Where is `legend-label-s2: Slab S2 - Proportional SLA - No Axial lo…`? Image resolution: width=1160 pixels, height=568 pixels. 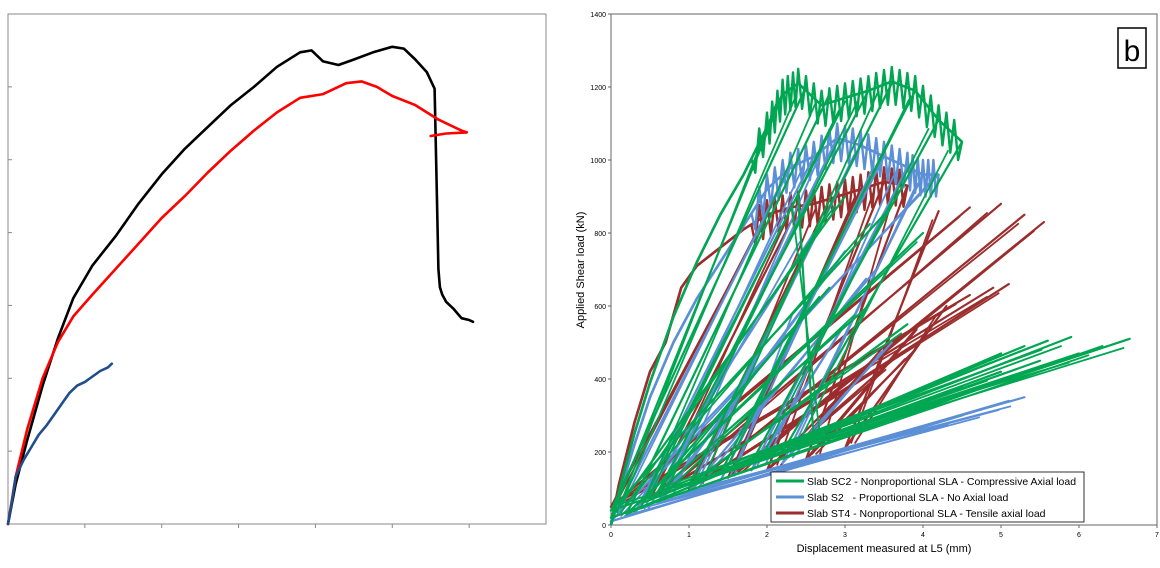 legend-label-s2: Slab S2 - Proportional SLA - No Axial lo… is located at coordinates (908, 498).